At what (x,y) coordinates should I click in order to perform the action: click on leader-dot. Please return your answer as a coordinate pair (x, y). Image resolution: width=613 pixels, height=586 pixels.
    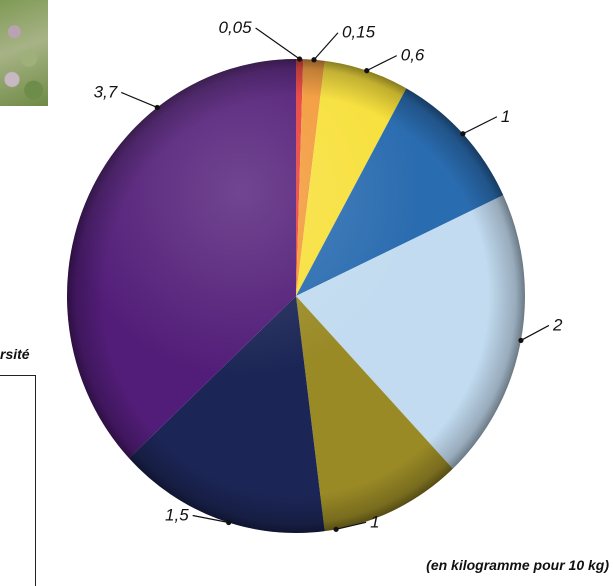
    Looking at the image, I should click on (336, 529).